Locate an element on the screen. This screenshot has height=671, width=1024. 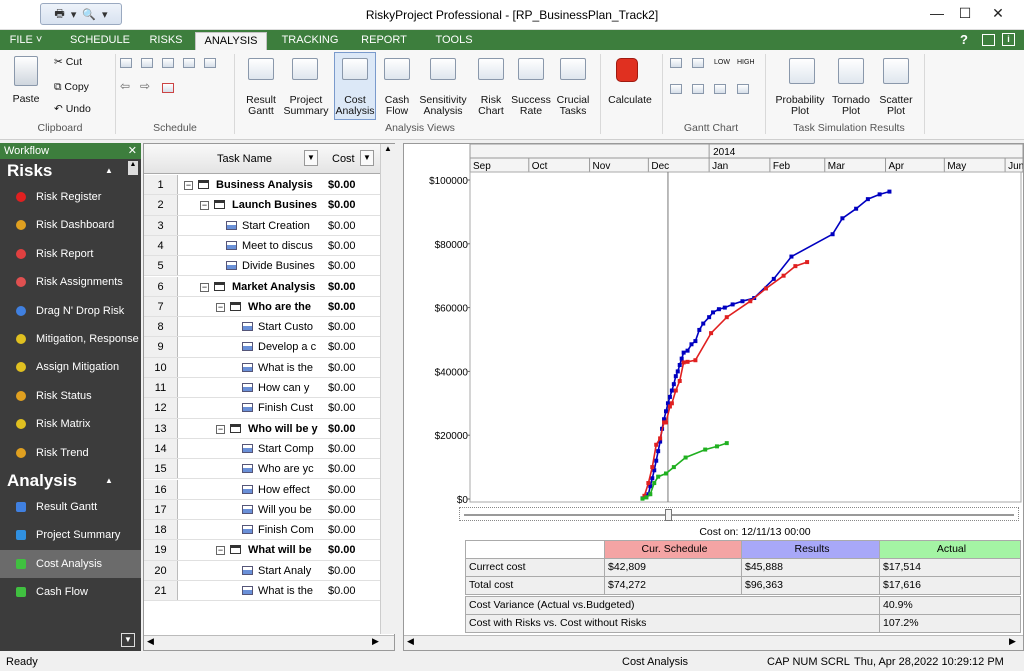
dropdown-icon: ▾ is located at coordinates (73, 14).